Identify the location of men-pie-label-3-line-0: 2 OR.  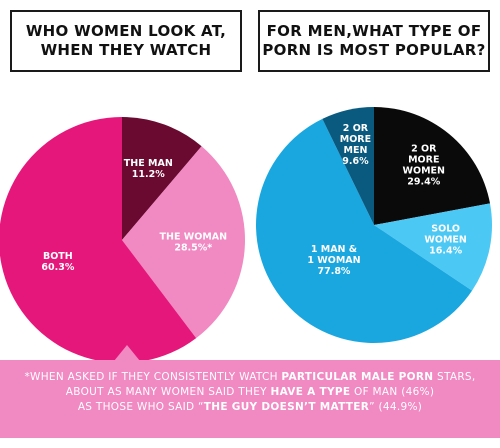
(356, 128).